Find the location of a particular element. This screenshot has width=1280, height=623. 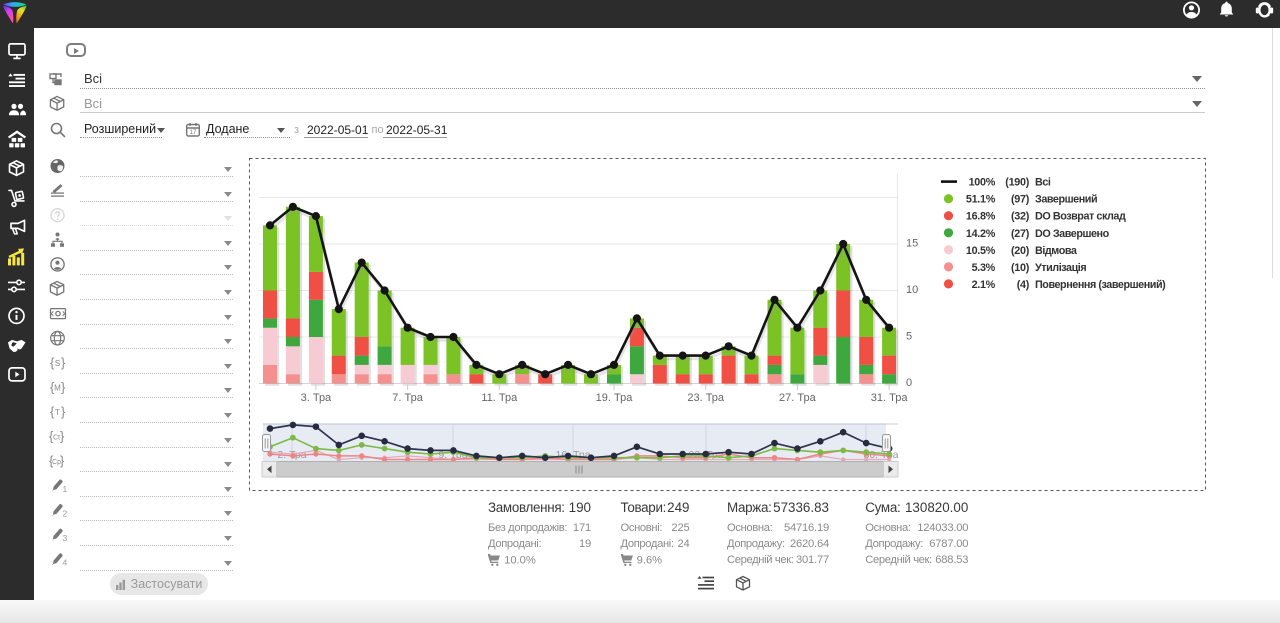

svg-text: 27. Тра is located at coordinates (798, 398).